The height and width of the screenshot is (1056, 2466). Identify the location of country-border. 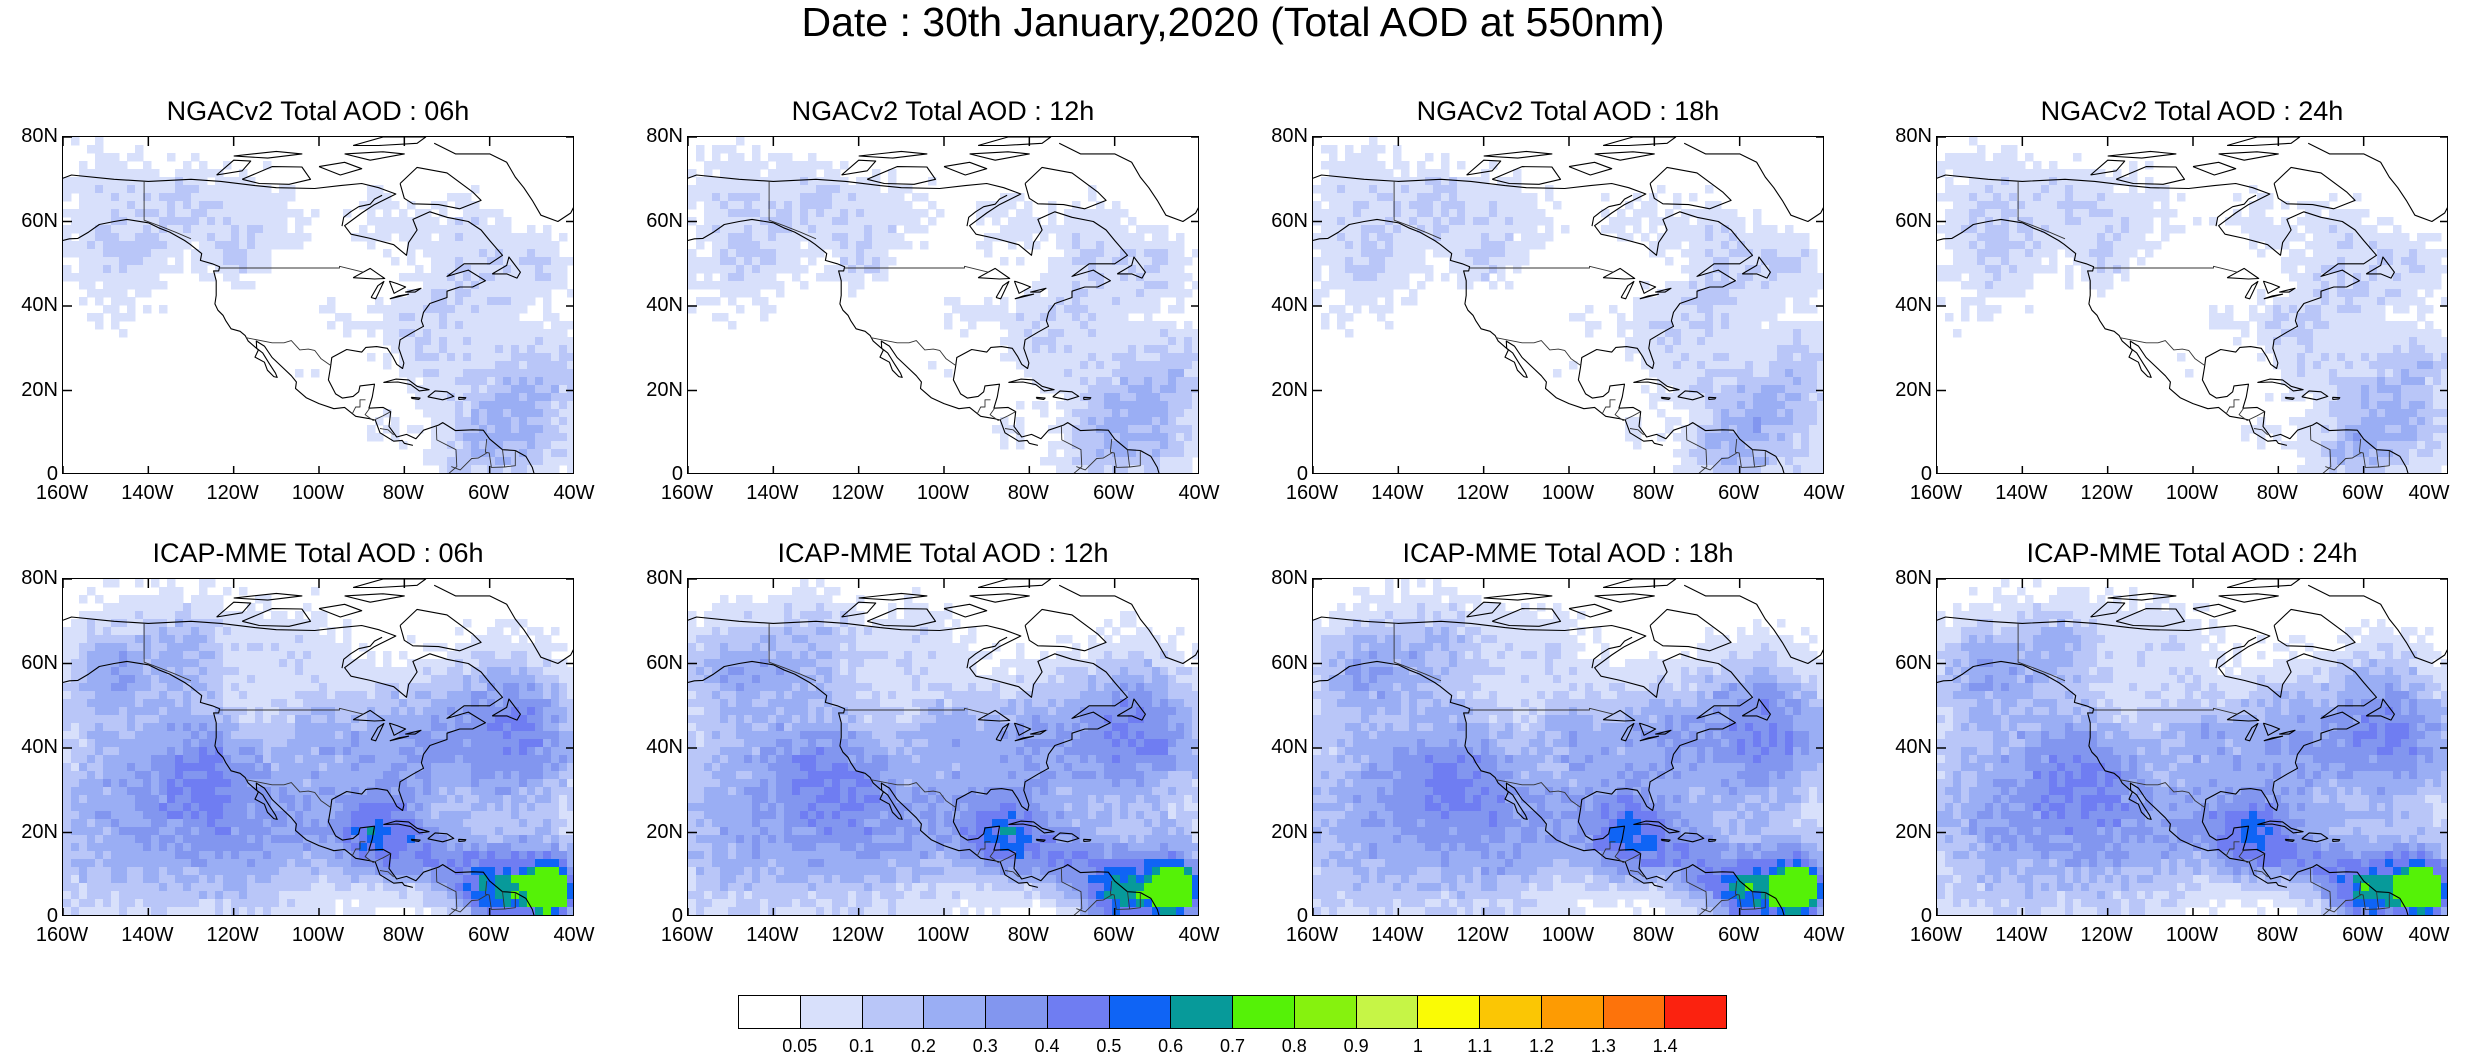
(2383, 458).